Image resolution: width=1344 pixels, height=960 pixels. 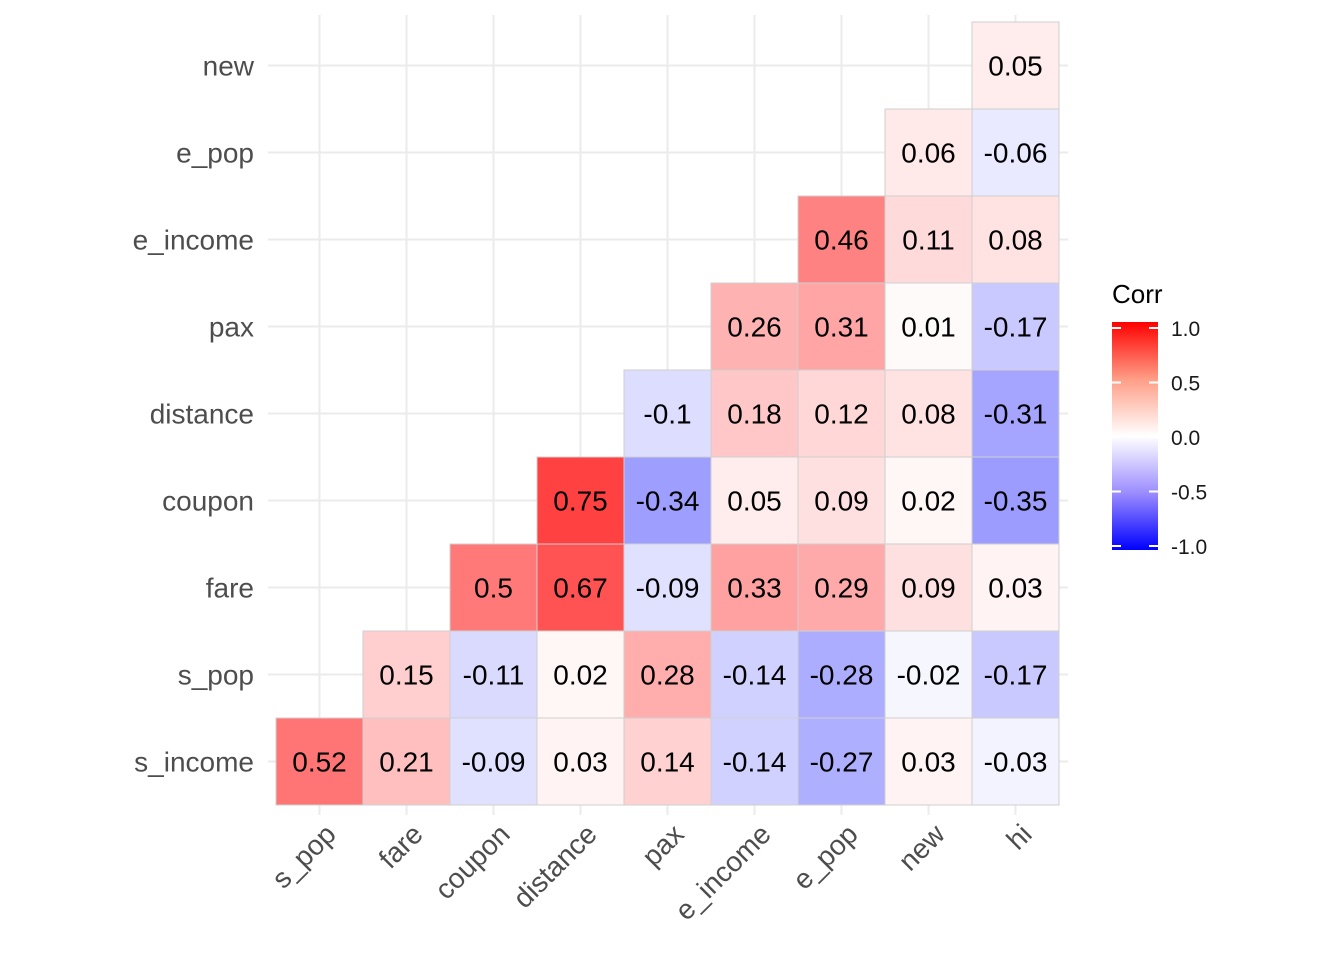 I want to click on heatmap-cell-e_pop-e_income: 0.46, so click(x=841, y=239).